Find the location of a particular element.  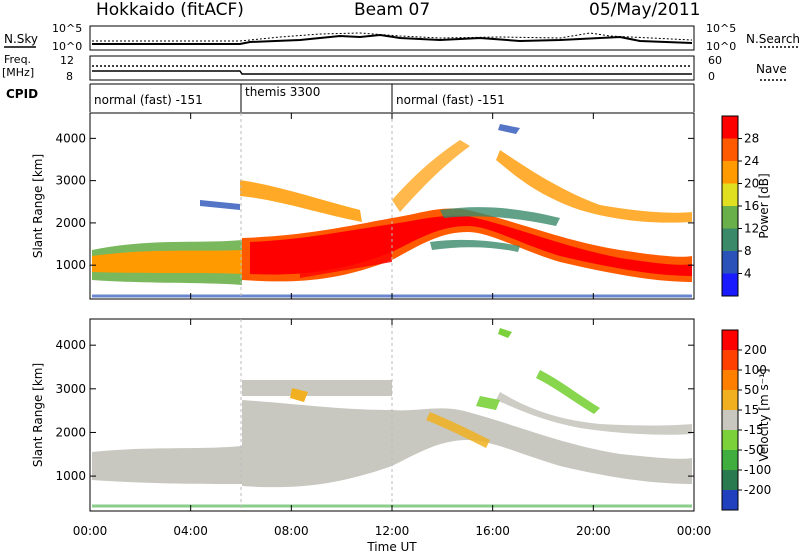

x-tick-label: 20:00 is located at coordinates (593, 531).